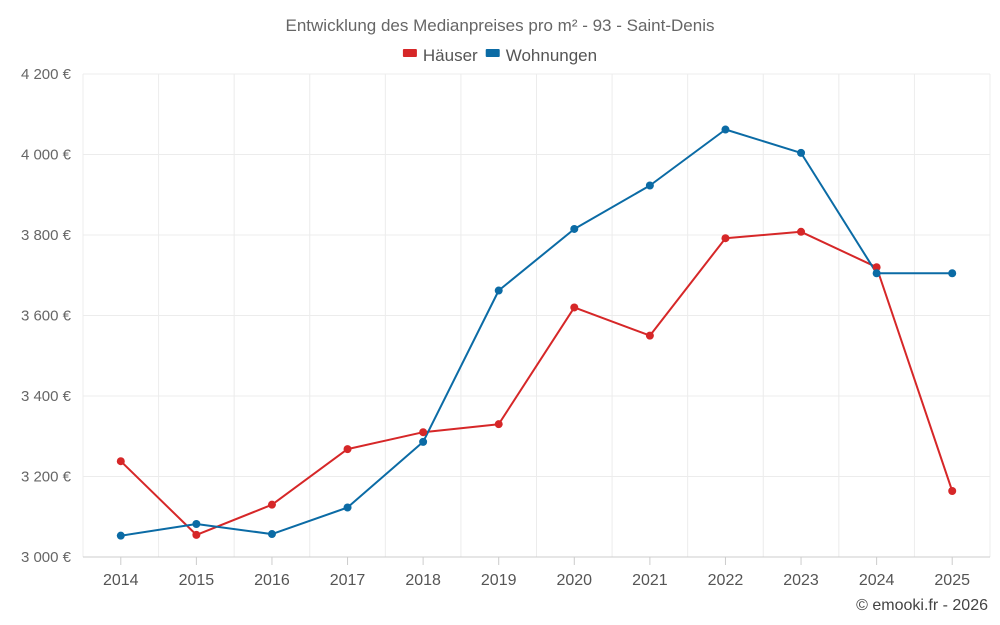 The height and width of the screenshot is (625, 1000). I want to click on x-tick-label: 2016, so click(272, 580).